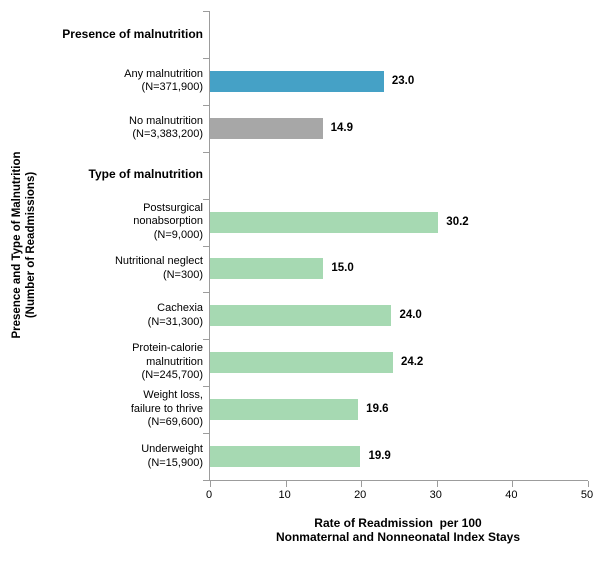 The width and height of the screenshot is (603, 561). Describe the element at coordinates (163, 80) in the screenshot. I see `category-label-any-malnutrition: Any malnutrition (N=371,900)` at that location.